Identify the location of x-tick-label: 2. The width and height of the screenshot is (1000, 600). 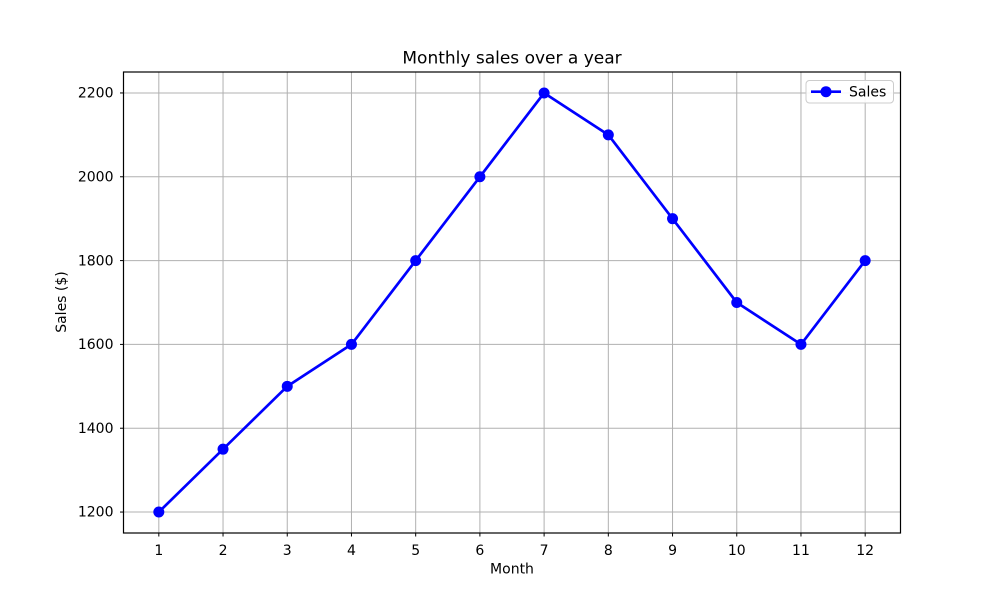
(223, 551).